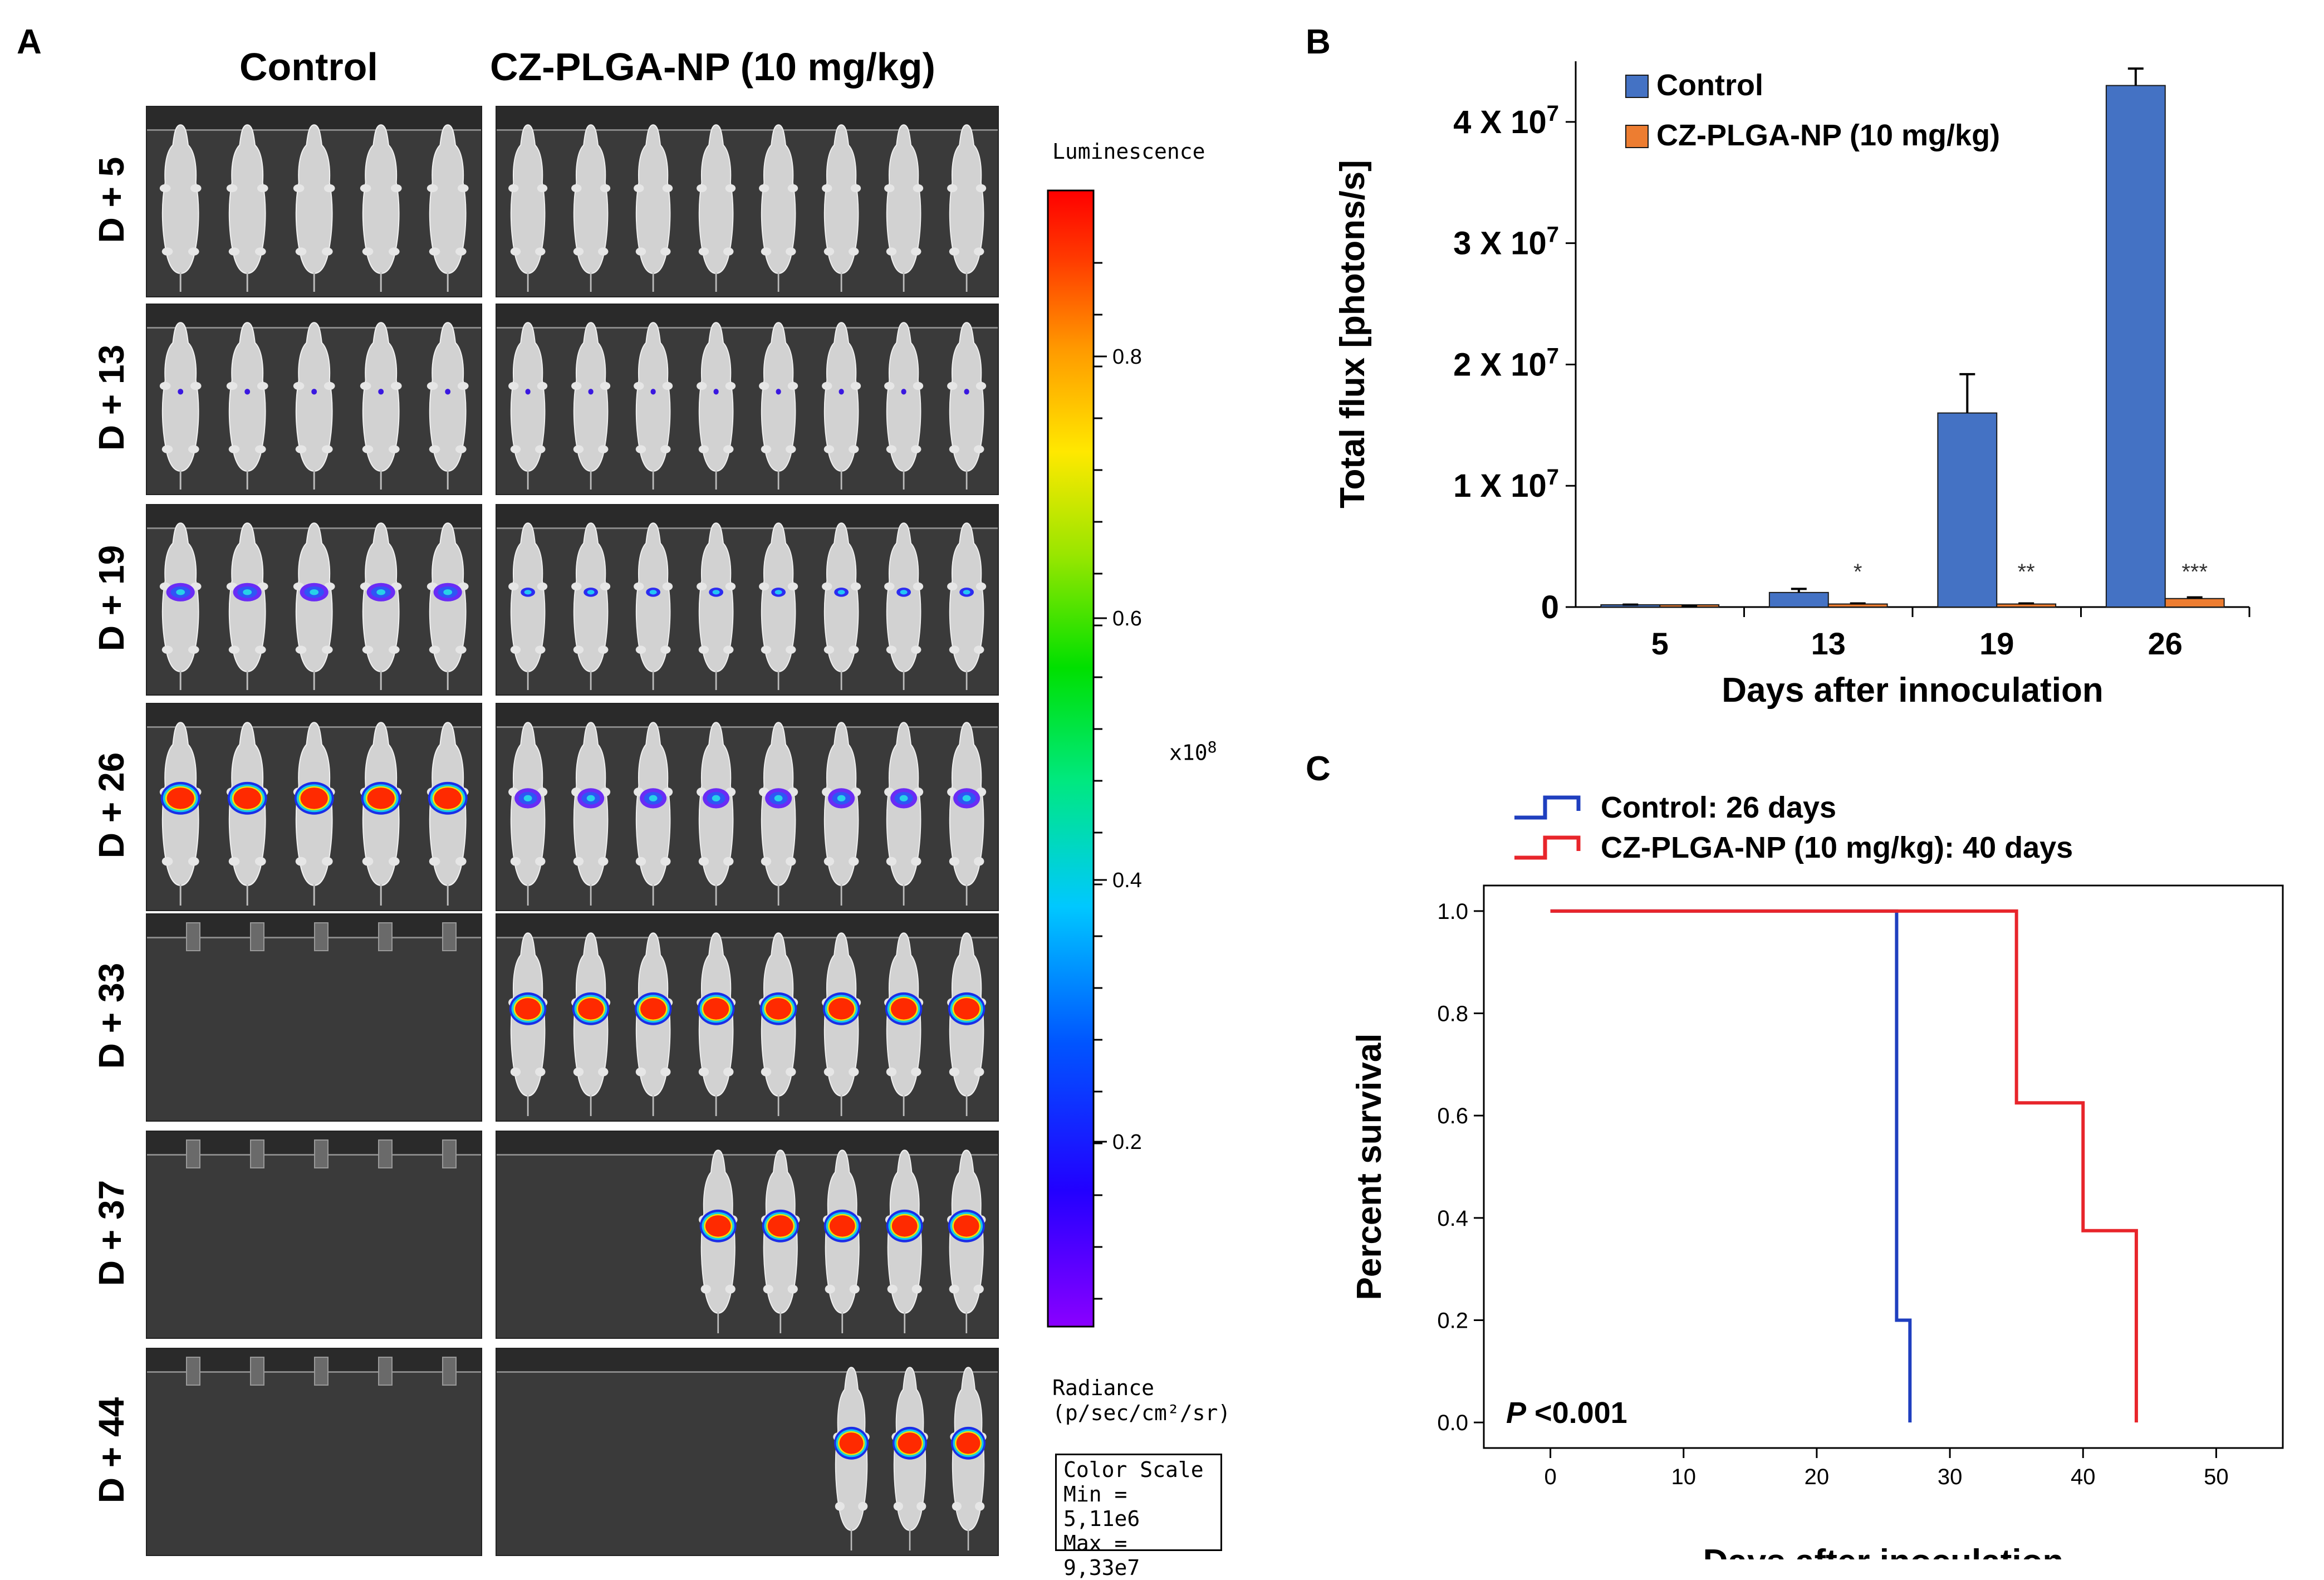 The width and height of the screenshot is (2324, 1580). What do you see at coordinates (2027, 572) in the screenshot?
I see `significance-marker: **` at bounding box center [2027, 572].